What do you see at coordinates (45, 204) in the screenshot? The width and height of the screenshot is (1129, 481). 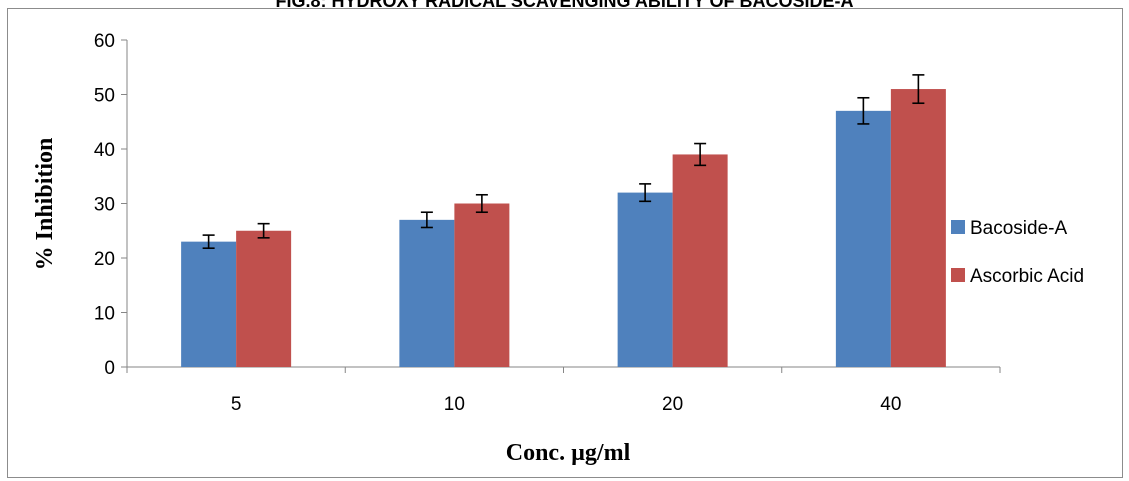 I see `y-axis-title: % Inhibition` at bounding box center [45, 204].